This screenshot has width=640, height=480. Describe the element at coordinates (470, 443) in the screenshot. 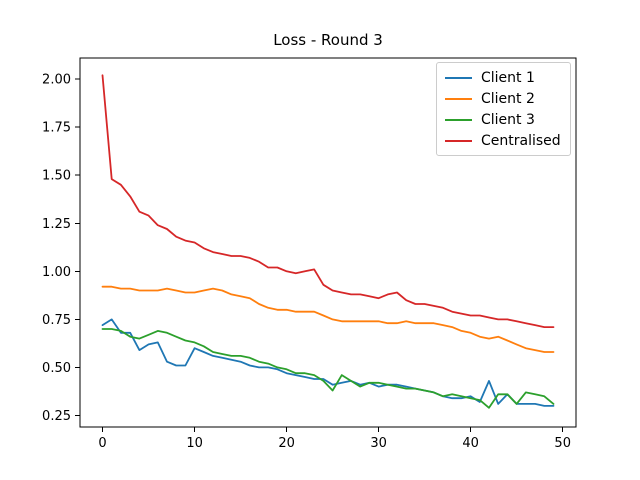

I see `x-tick-label: 40` at that location.